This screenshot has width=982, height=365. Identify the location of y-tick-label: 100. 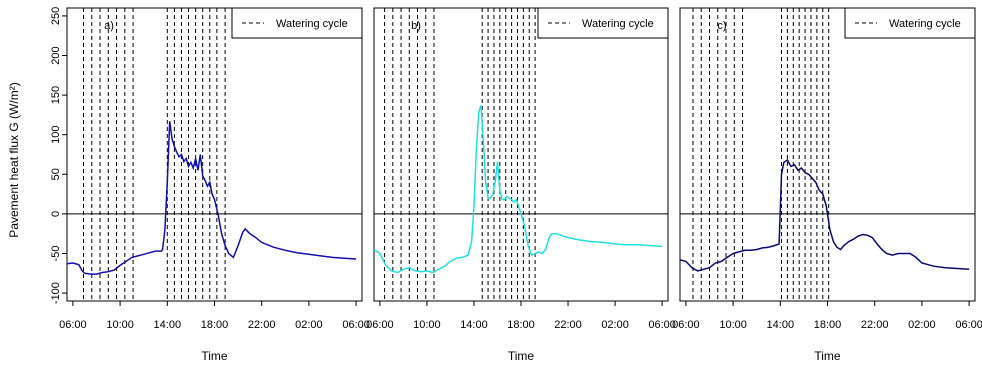
(56, 135).